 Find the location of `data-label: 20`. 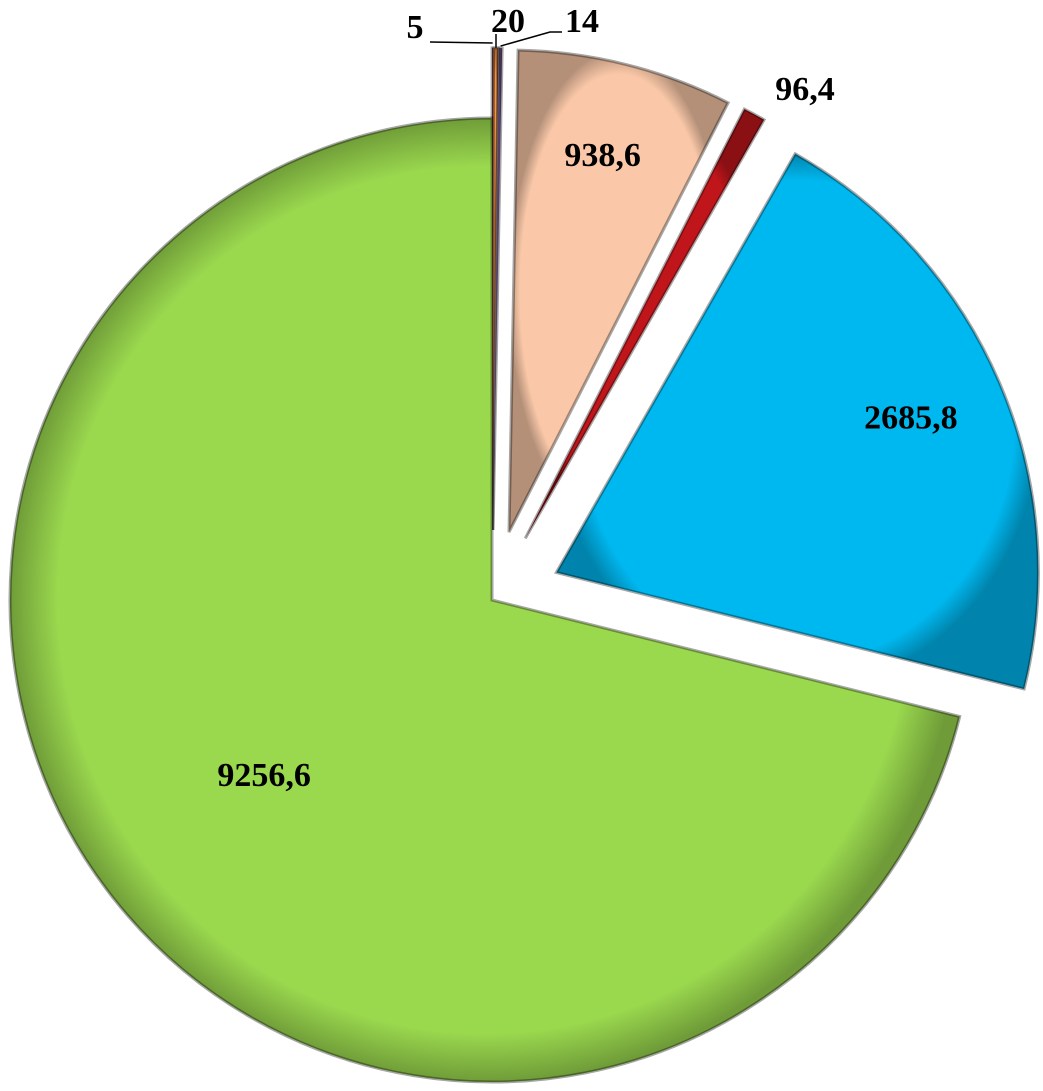

data-label: 20 is located at coordinates (508, 21).